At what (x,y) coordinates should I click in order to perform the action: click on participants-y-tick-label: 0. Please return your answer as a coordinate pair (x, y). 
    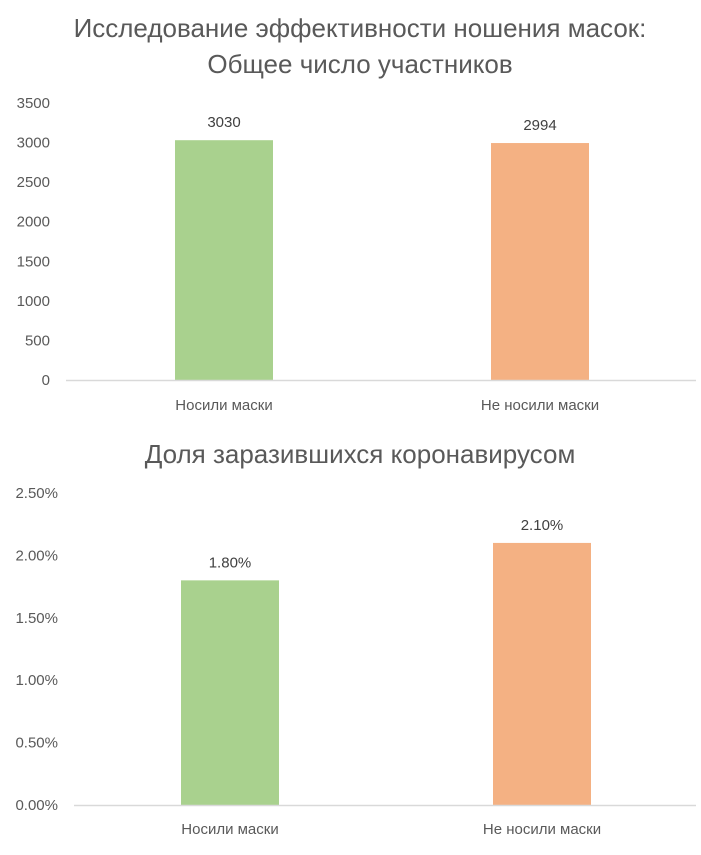
    Looking at the image, I should click on (46, 380).